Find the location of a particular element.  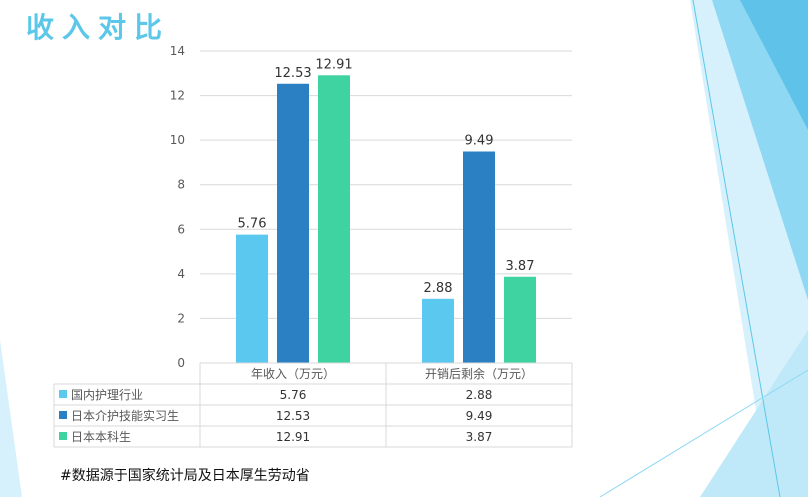

data-label: 9.49 is located at coordinates (479, 141).